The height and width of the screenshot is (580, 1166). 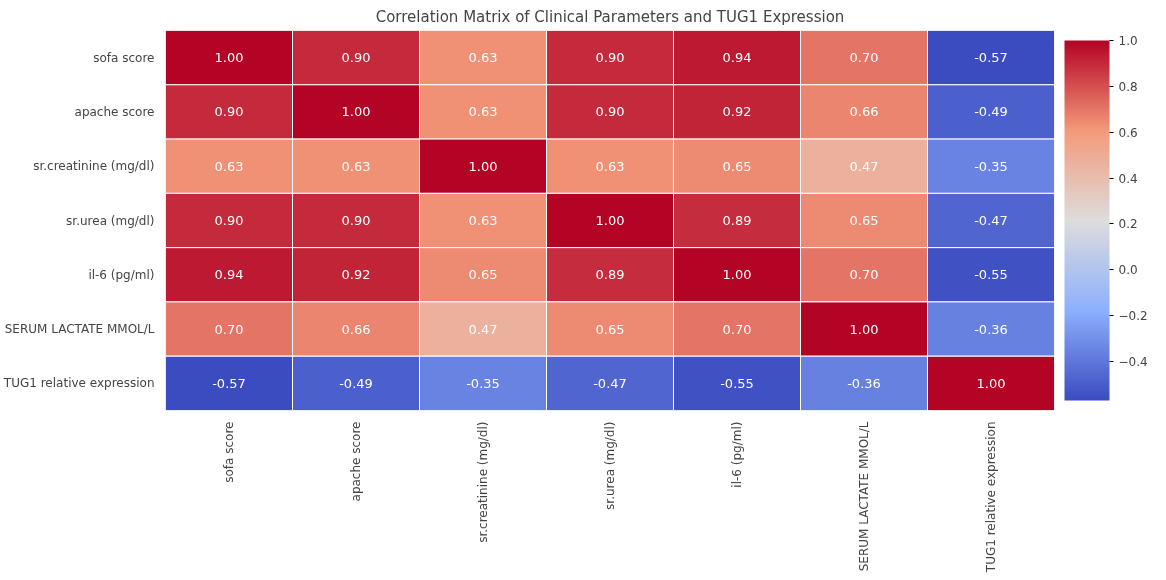 I want to click on y-tick-label: il-6 (pg/ml), so click(x=121, y=274).